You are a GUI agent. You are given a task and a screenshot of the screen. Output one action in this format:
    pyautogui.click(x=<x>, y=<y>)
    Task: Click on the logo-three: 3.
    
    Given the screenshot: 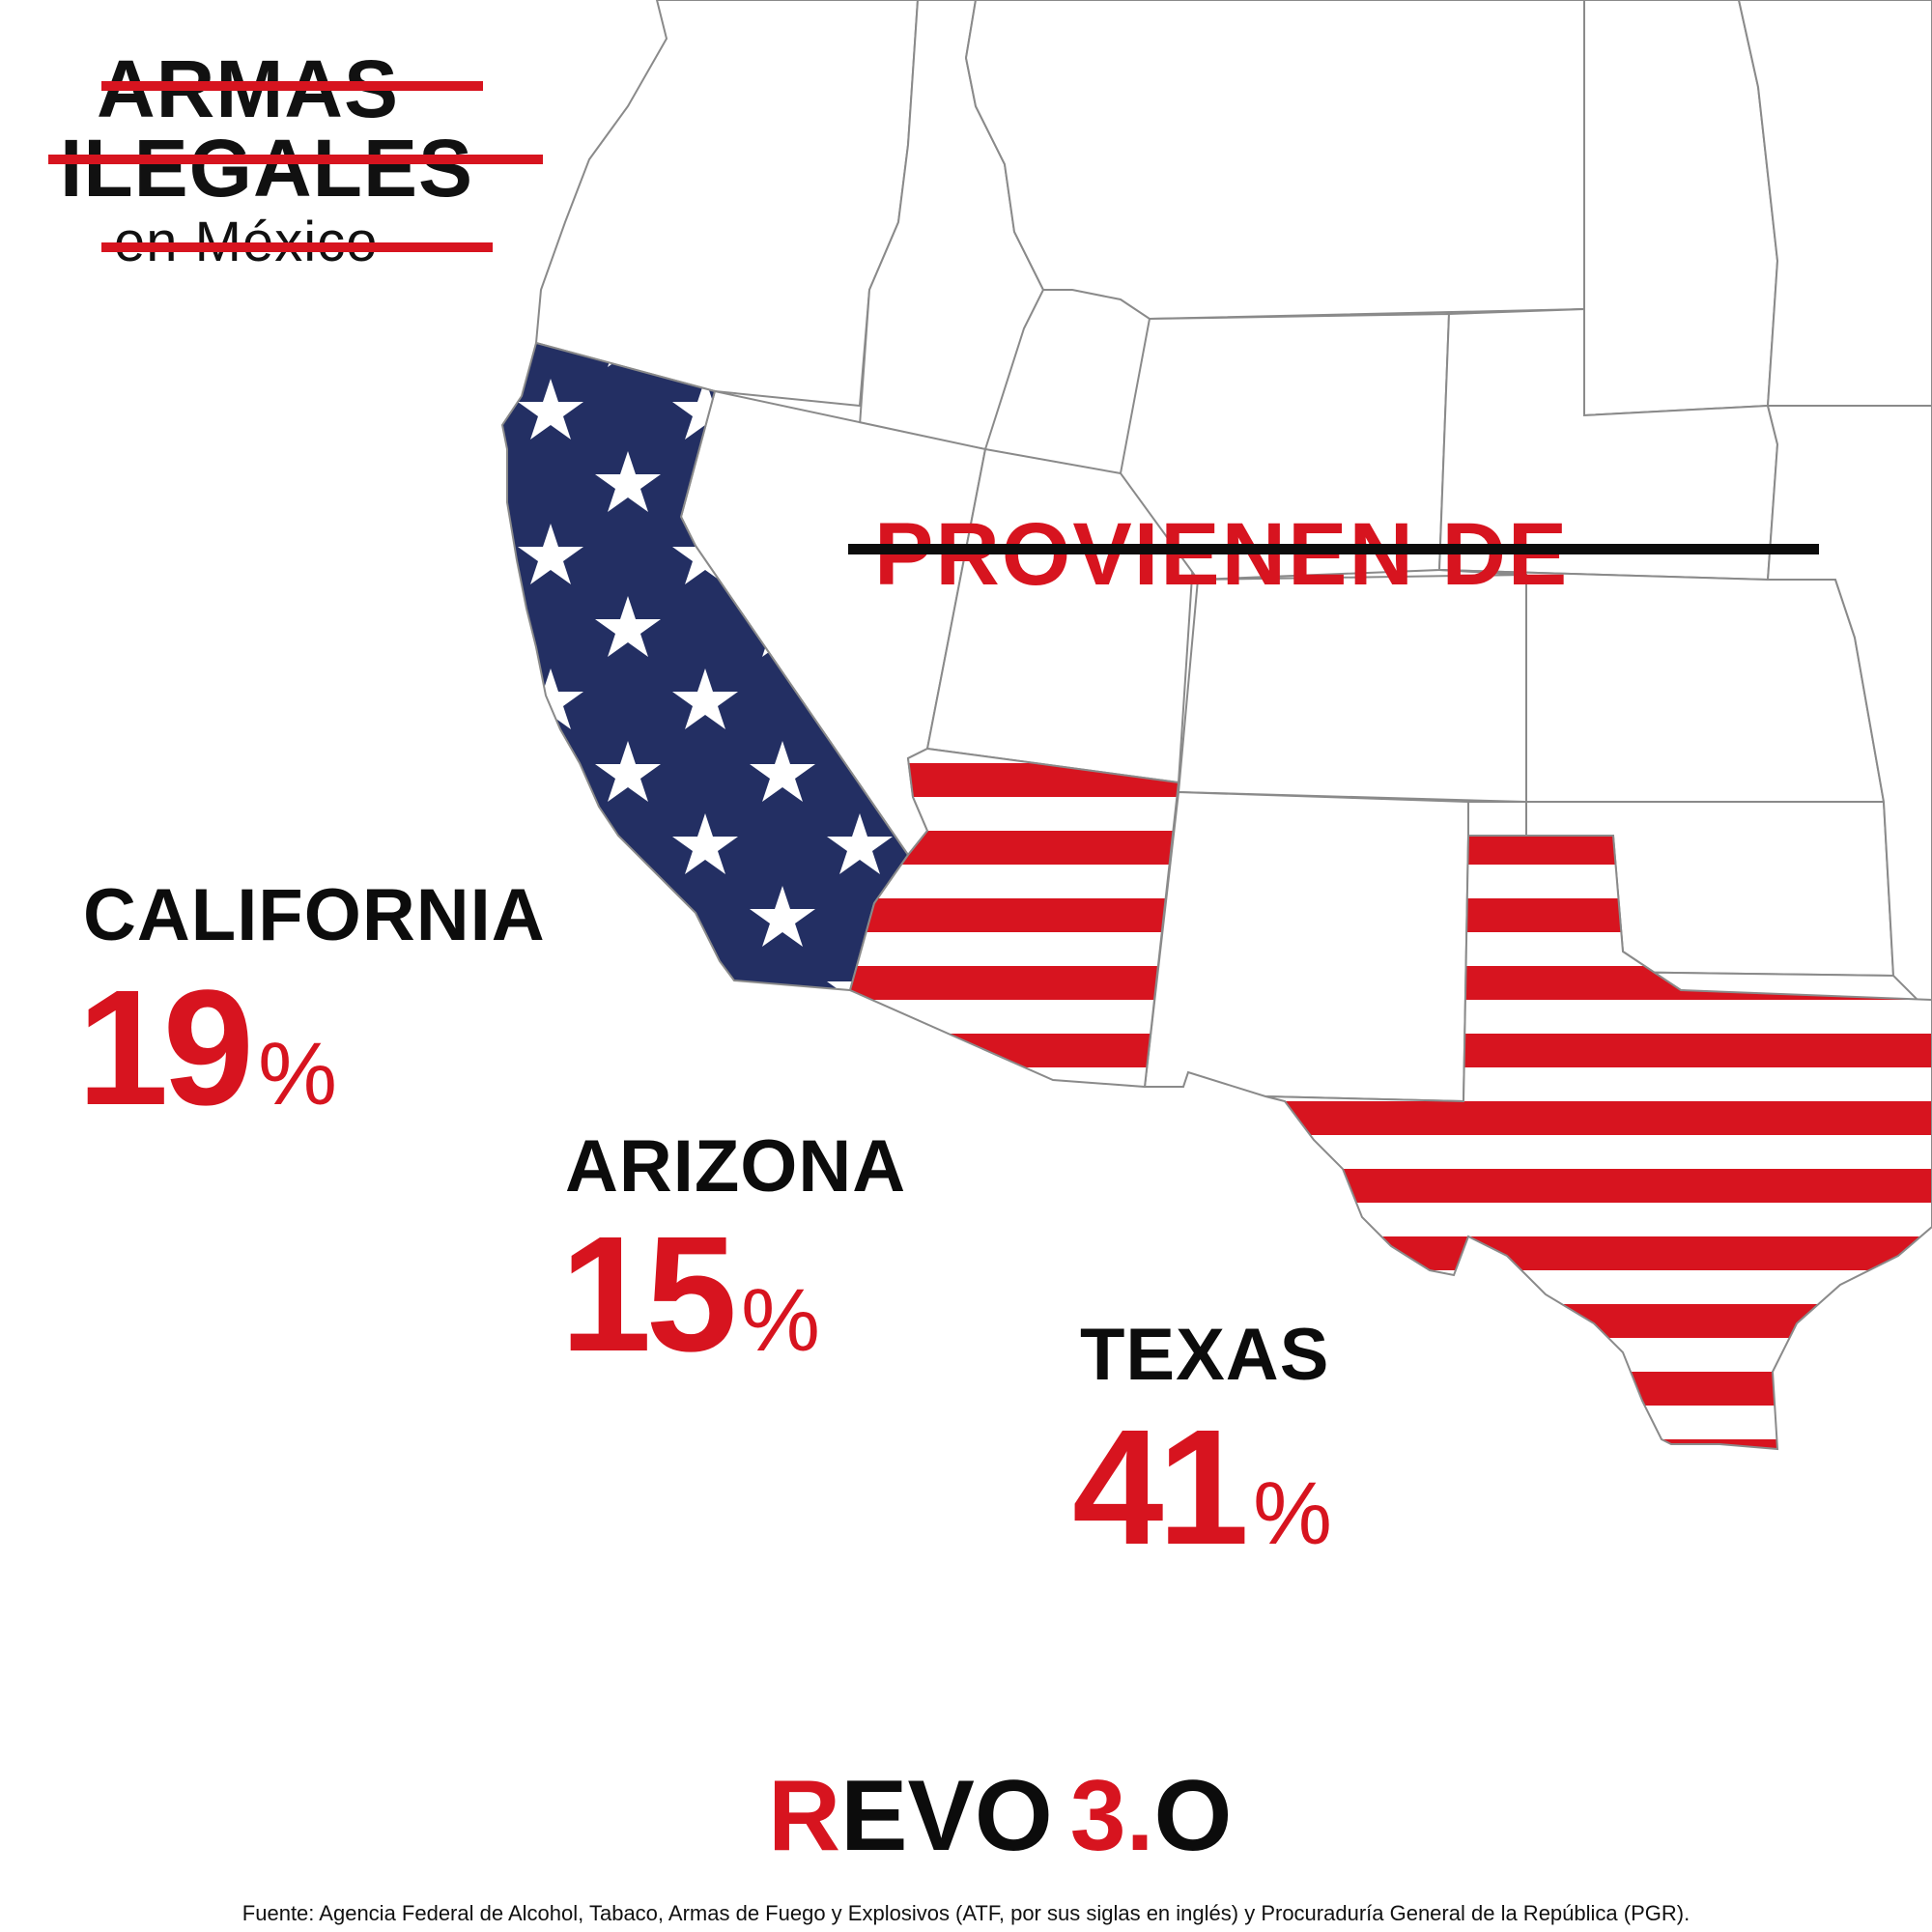 What is the action you would take?
    pyautogui.click(x=1111, y=1816)
    